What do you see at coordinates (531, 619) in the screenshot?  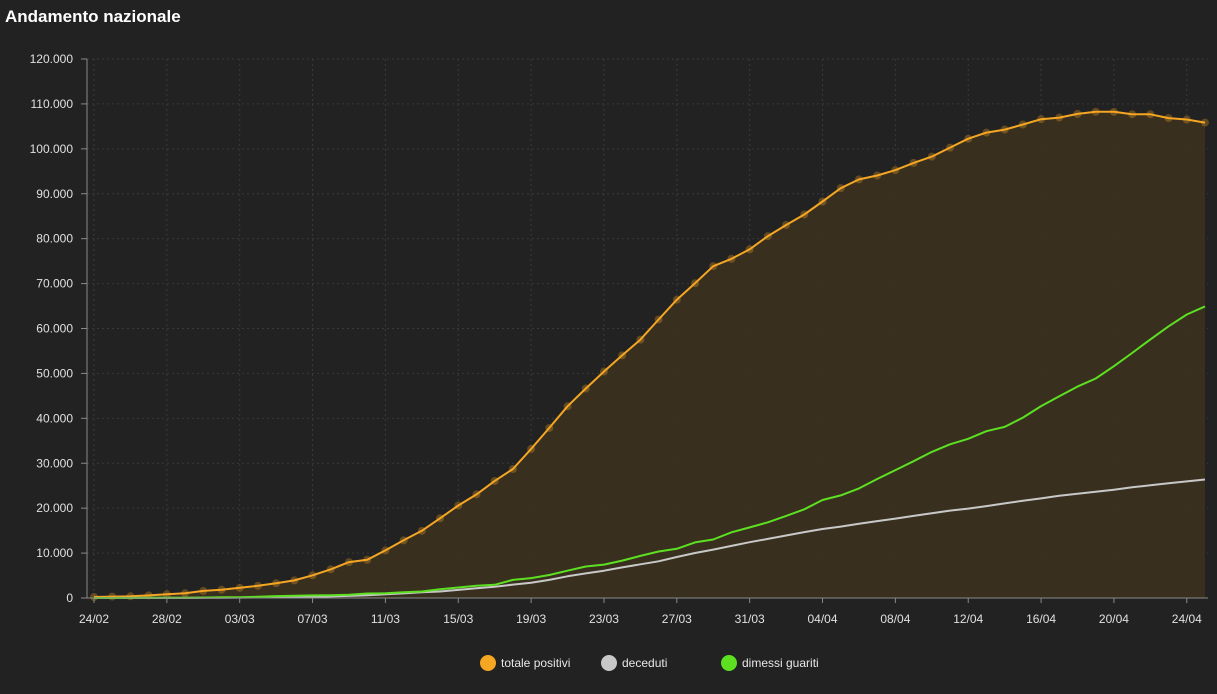 I see `x-tick-label: 19/03` at bounding box center [531, 619].